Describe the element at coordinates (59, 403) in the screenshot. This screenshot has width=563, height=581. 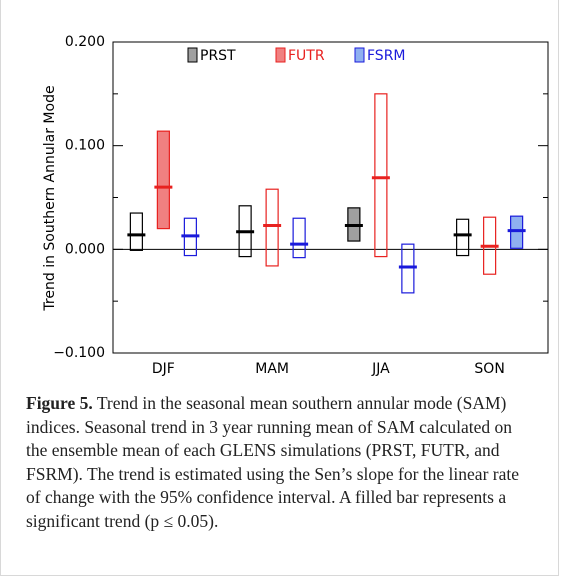
I see `caption-label: Figure 5.` at that location.